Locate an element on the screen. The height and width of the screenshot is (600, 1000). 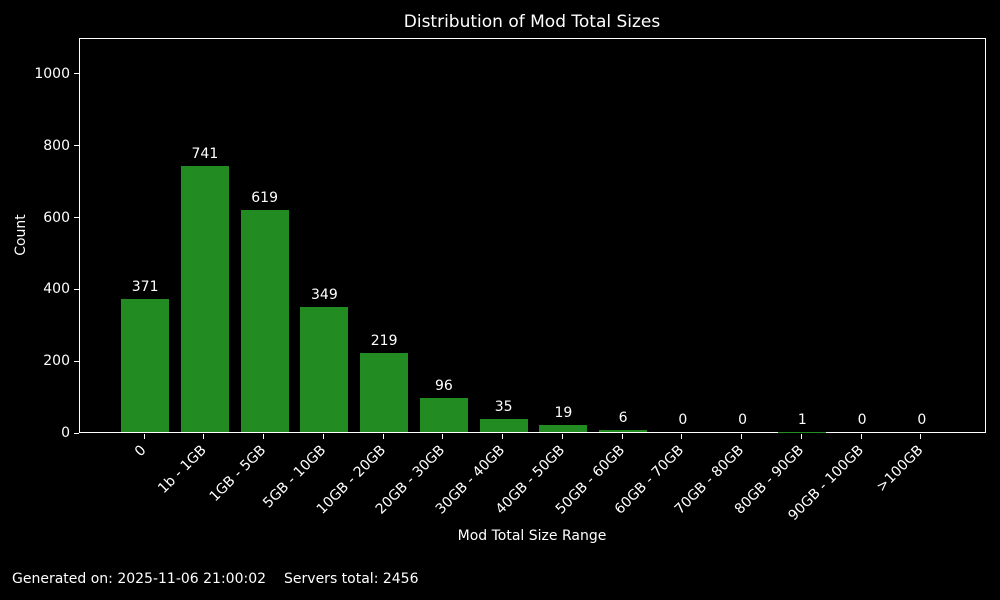
bar-value-label: 349 is located at coordinates (324, 294).